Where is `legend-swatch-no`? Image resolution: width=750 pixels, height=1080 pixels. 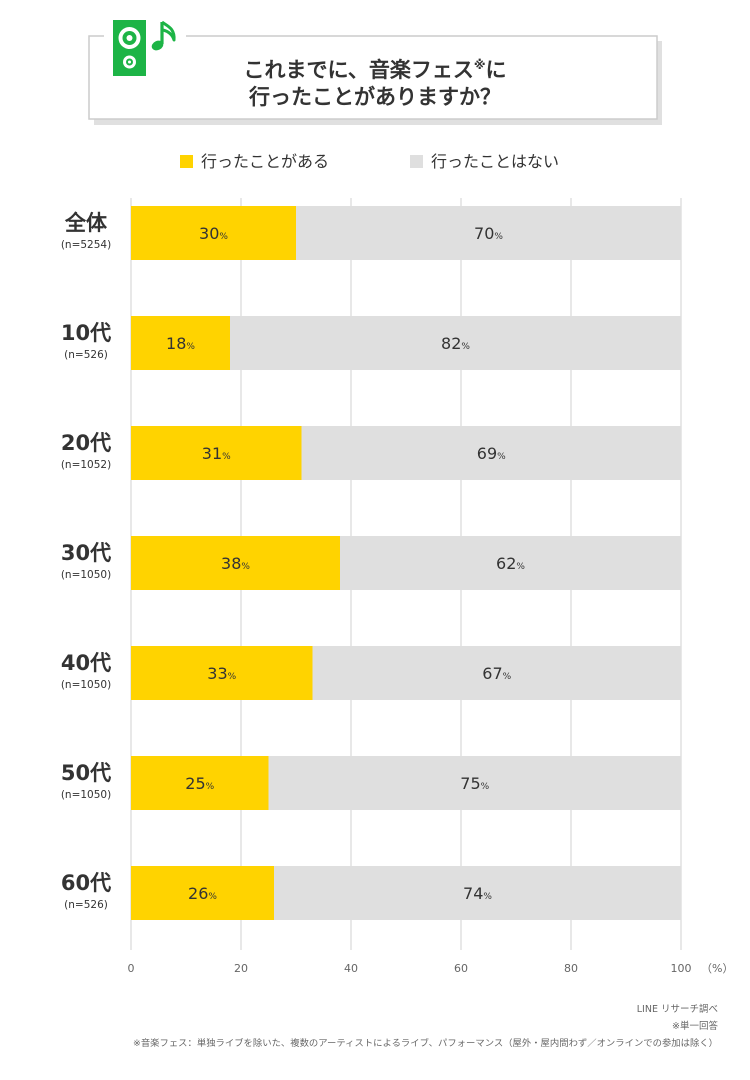
legend-swatch-no is located at coordinates (416, 161).